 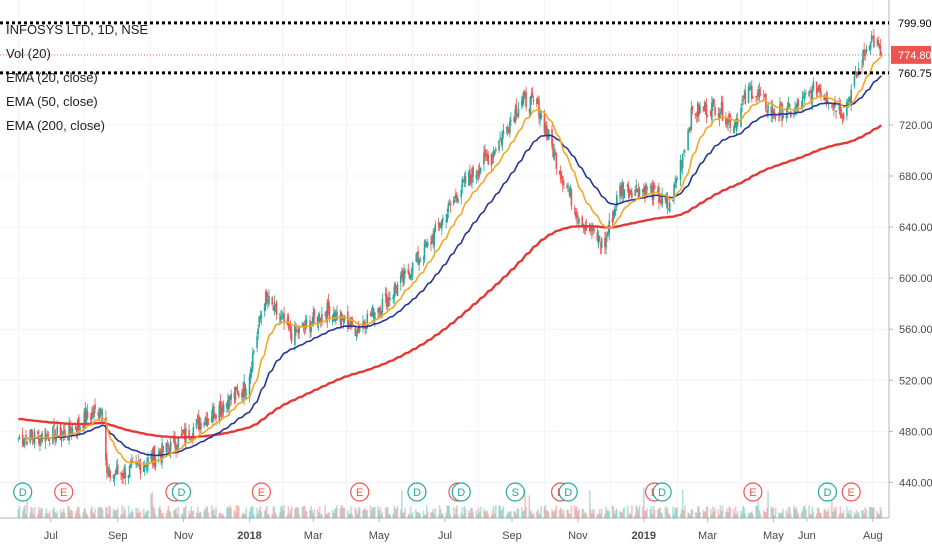 I want to click on event-marker-label: D, so click(x=461, y=493).